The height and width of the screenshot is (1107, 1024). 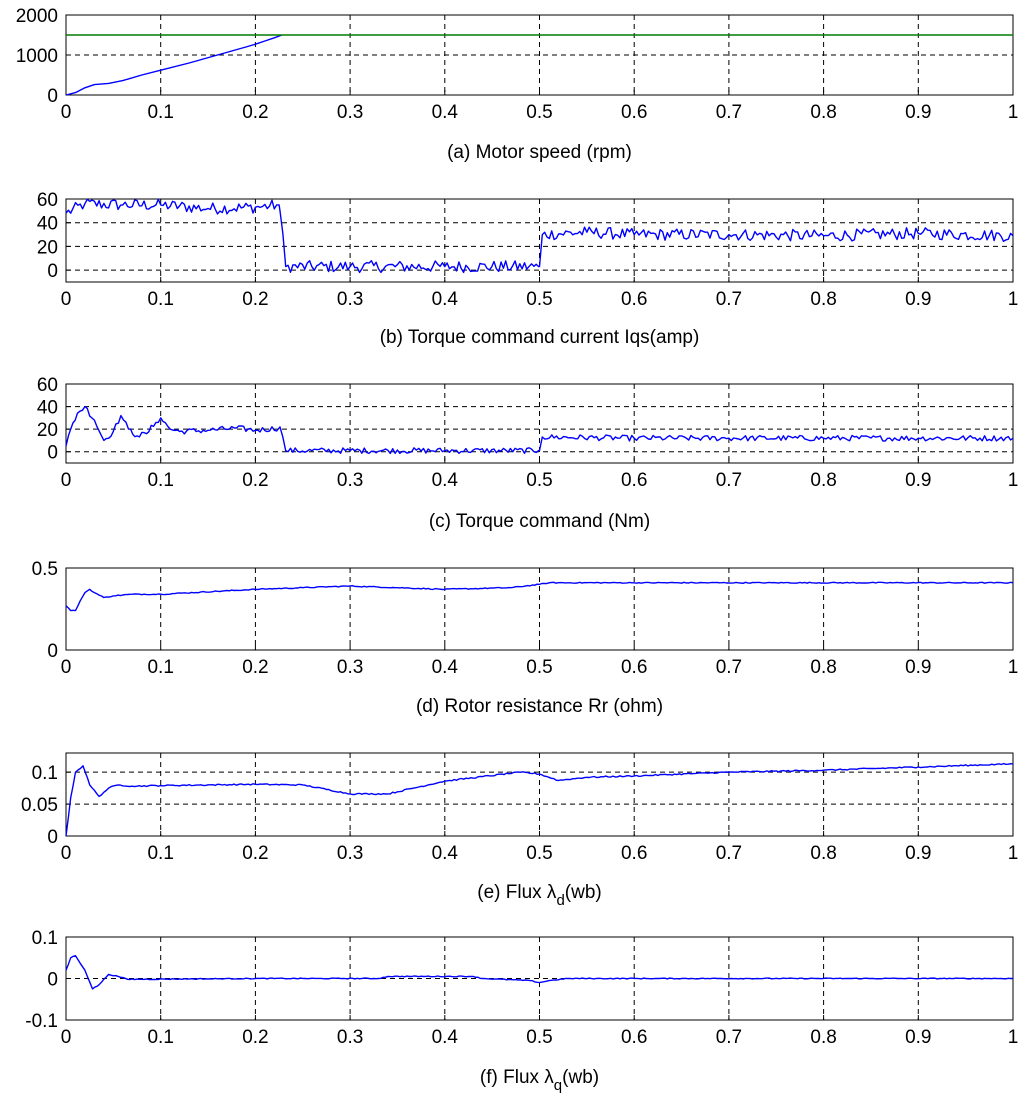 What do you see at coordinates (39, 805) in the screenshot?
I see `y-tick-label: 0.05` at bounding box center [39, 805].